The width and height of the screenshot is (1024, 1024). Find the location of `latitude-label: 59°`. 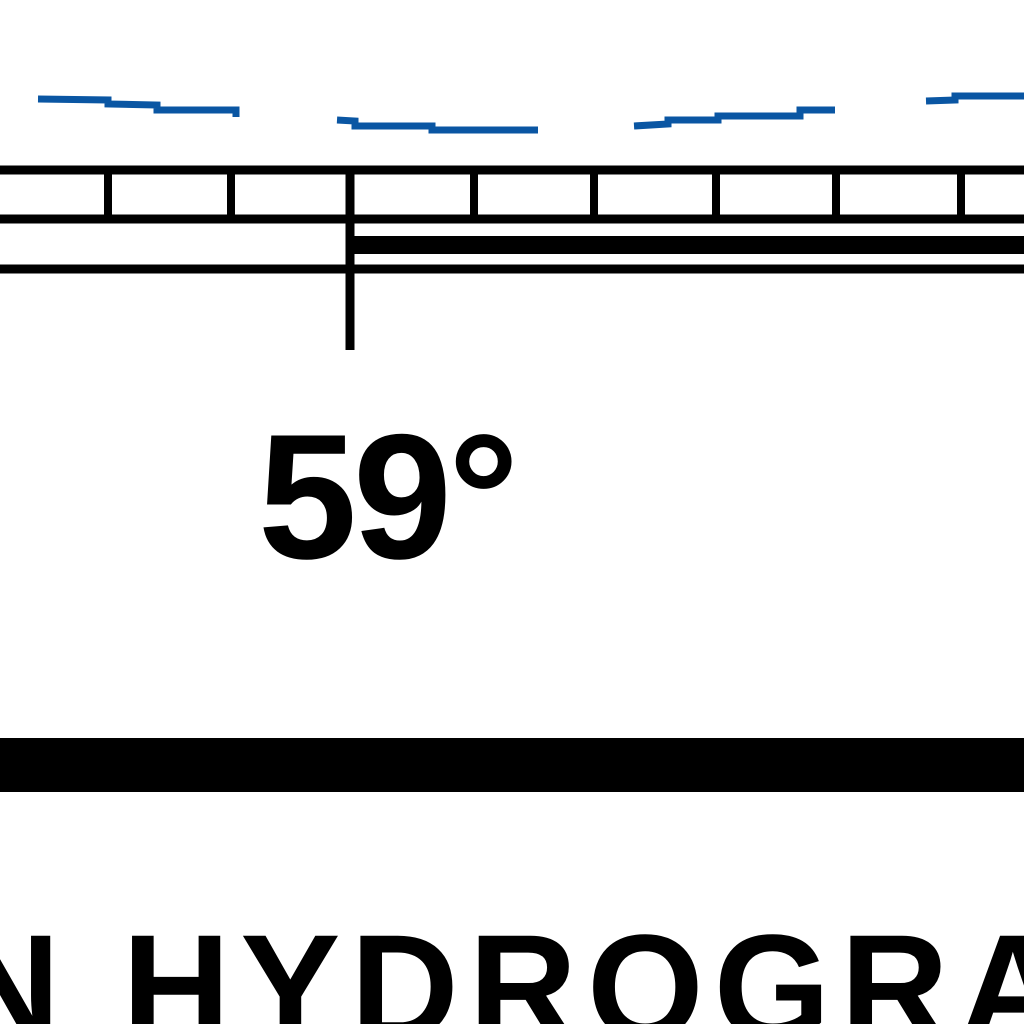

latitude-label: 59° is located at coordinates (388, 496).